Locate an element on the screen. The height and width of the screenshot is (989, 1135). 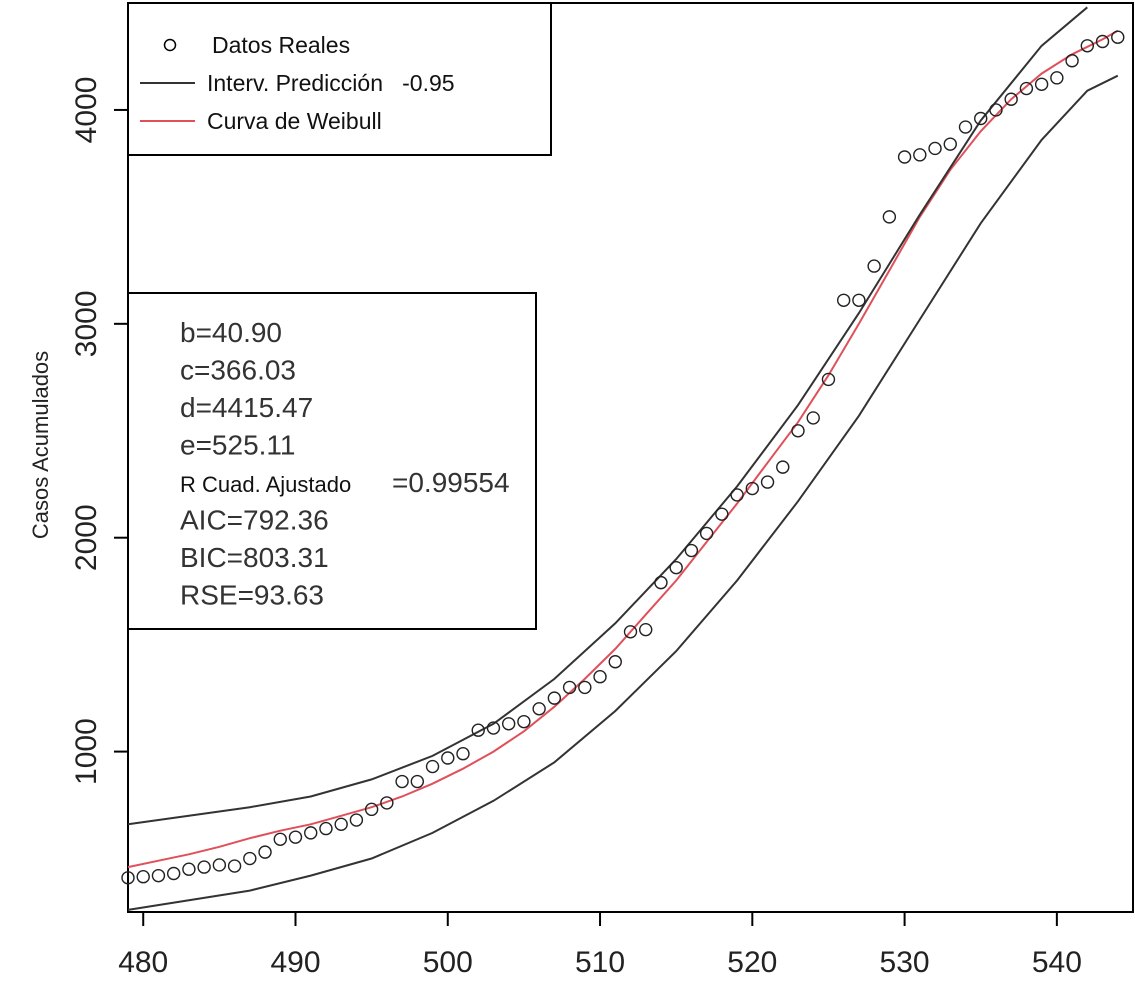
x-tick-label: 480 is located at coordinates (143, 962).